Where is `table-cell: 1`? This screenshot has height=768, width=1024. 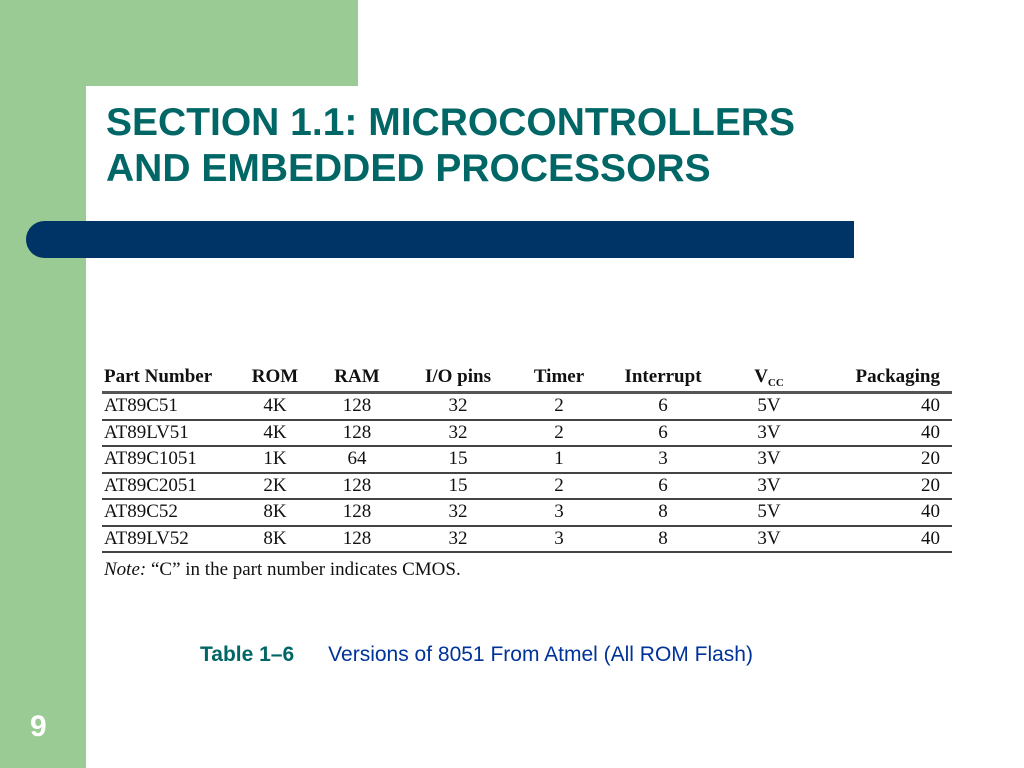
table-cell: 1 is located at coordinates (559, 460).